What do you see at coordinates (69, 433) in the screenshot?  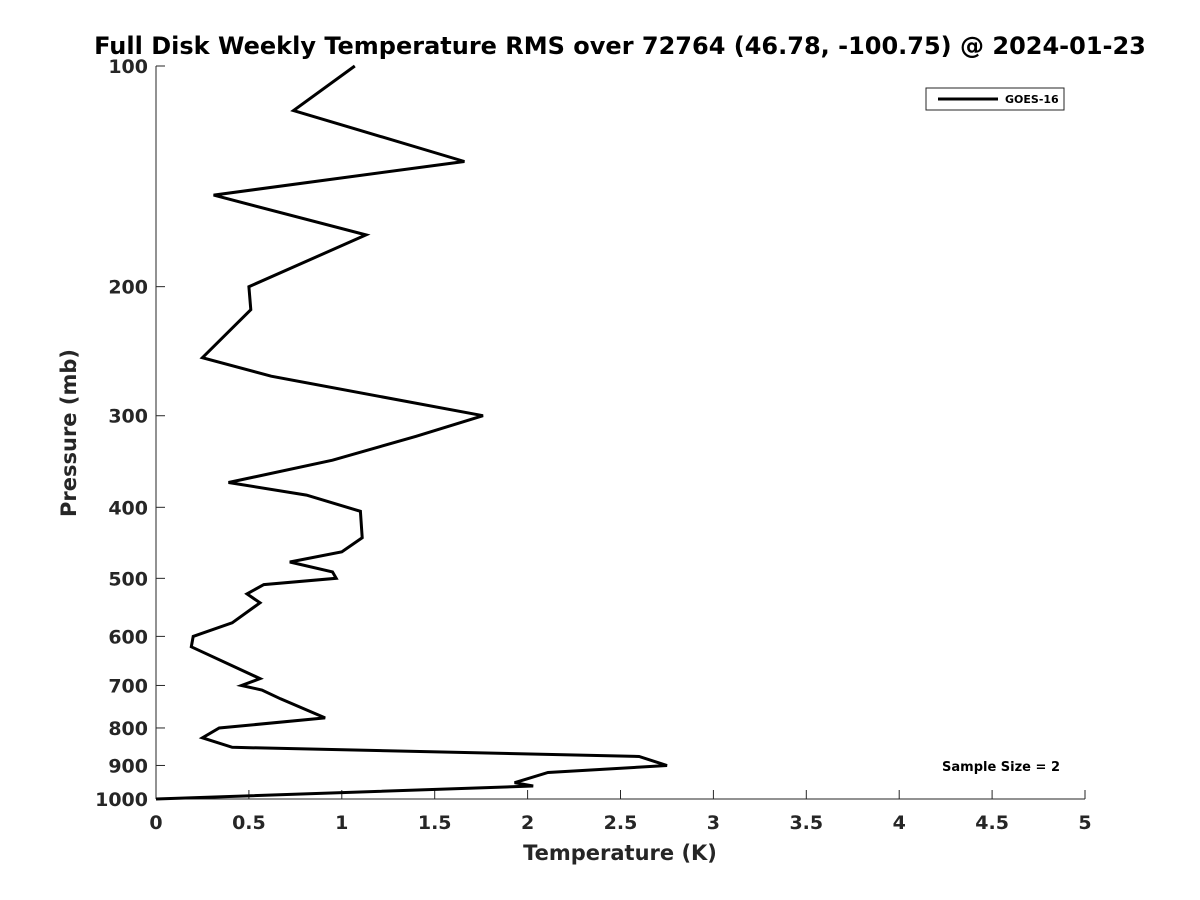 I see `y-axis-label: Pressure (mb)` at bounding box center [69, 433].